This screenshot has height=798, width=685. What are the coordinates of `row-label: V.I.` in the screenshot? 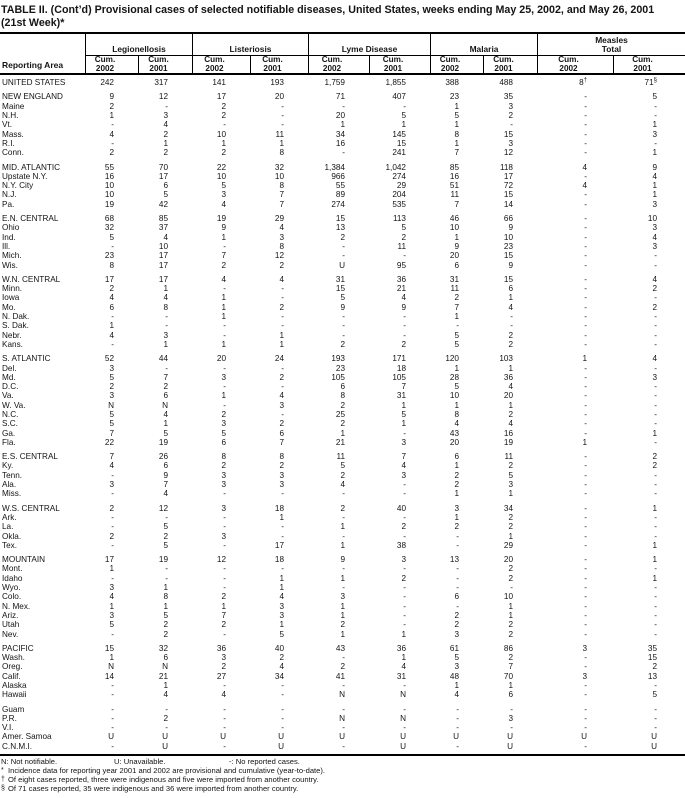 It's located at (8, 728).